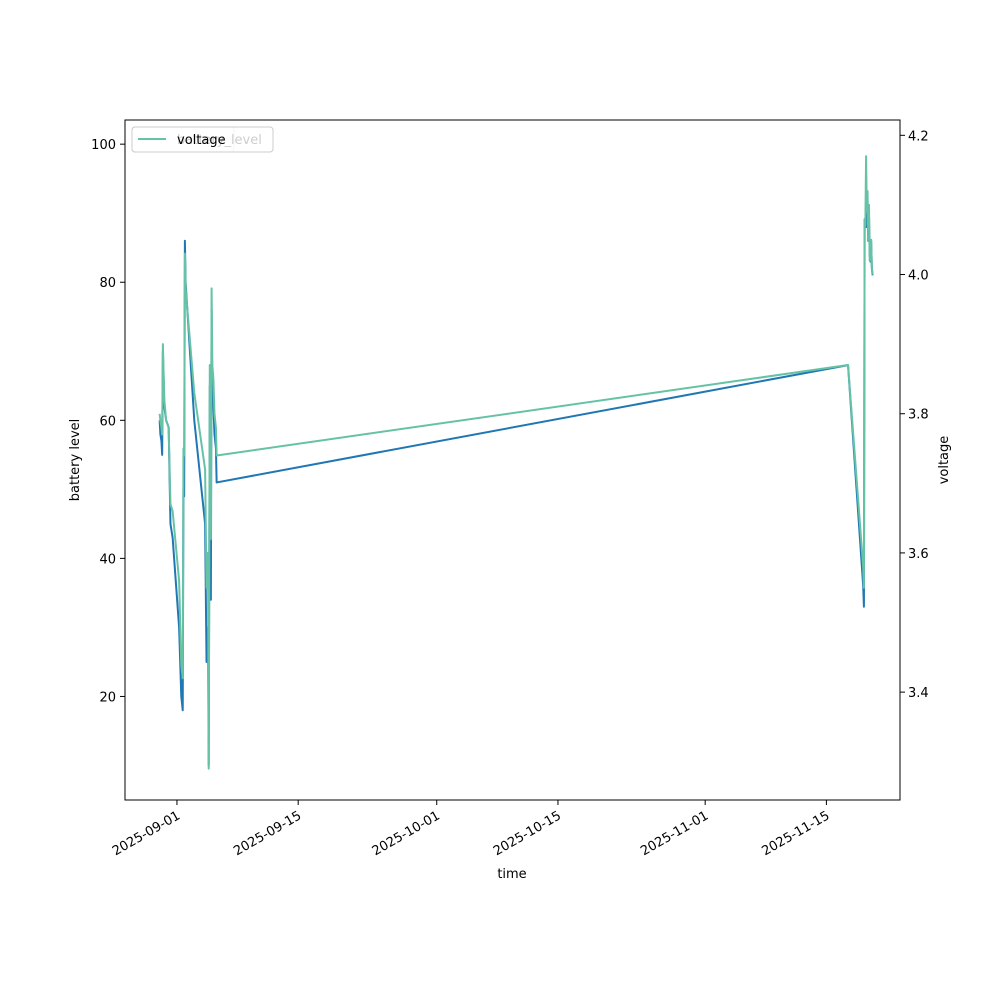 This screenshot has width=1000, height=1000. I want to click on legend-box, so click(202, 139).